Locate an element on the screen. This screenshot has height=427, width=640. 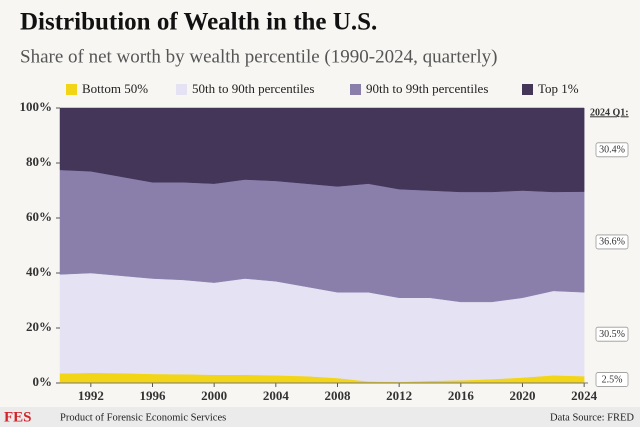
y-tick-label: 100% is located at coordinates (36, 106).